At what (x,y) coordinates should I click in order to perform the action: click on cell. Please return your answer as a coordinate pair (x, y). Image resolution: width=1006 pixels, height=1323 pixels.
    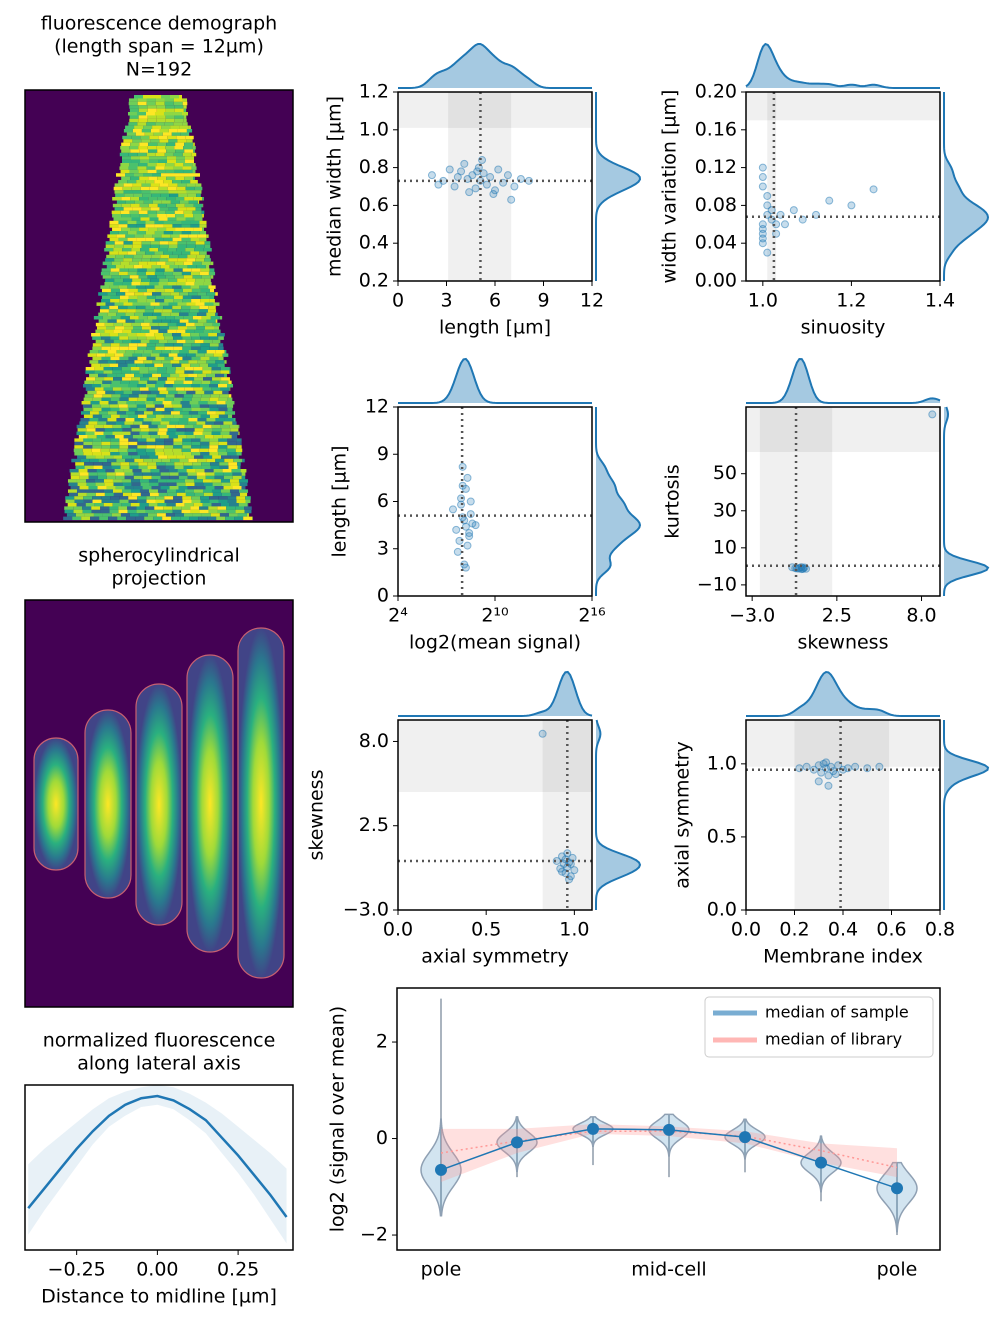
    Looking at the image, I should click on (108, 804).